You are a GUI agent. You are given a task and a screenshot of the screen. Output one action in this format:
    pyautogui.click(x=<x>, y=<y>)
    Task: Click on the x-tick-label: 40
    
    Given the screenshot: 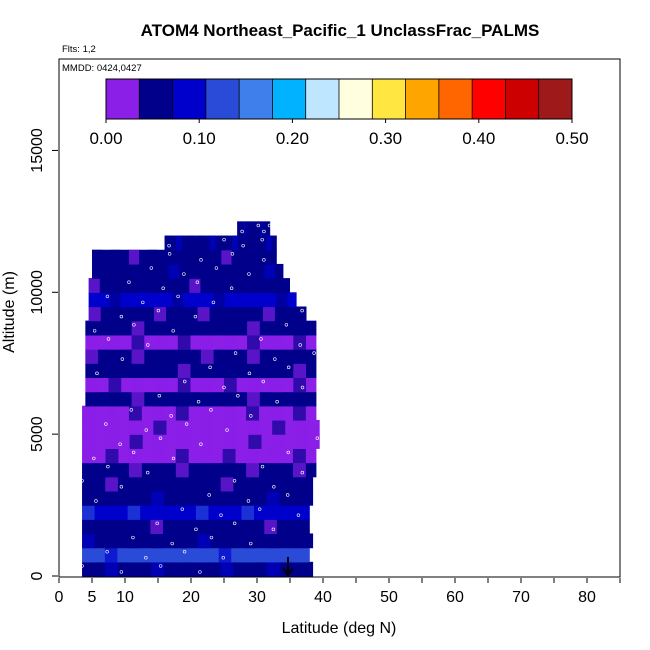 What is the action you would take?
    pyautogui.click(x=323, y=597)
    